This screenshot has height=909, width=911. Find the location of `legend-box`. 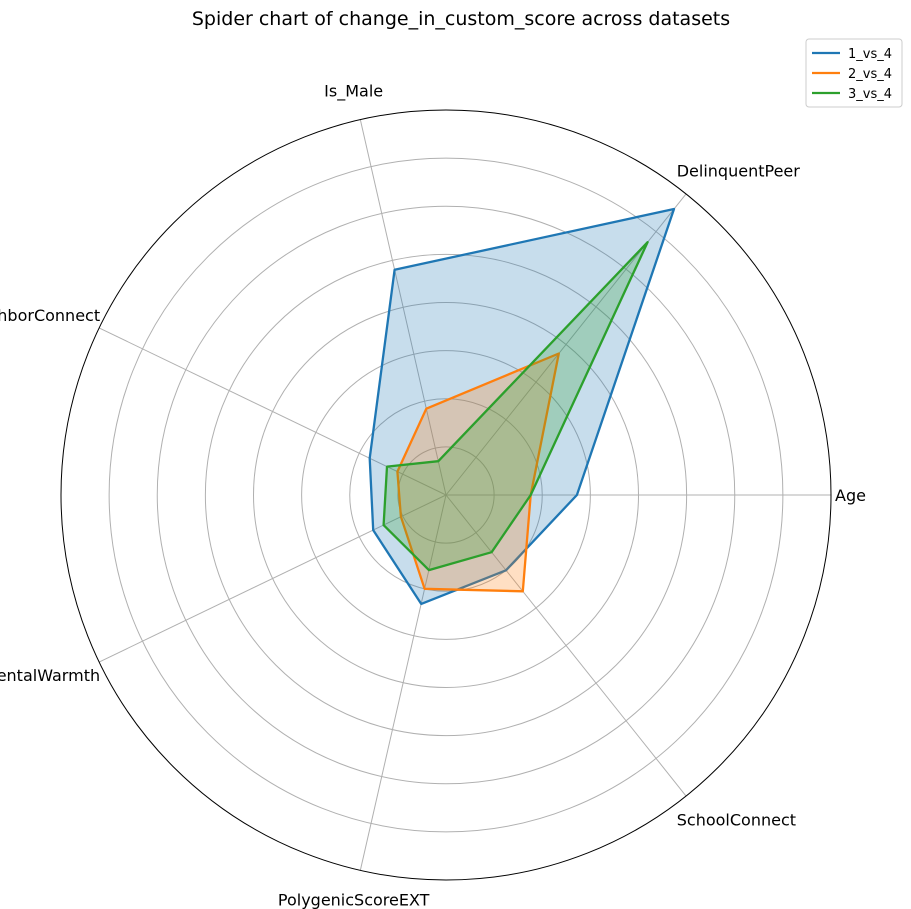

legend-box is located at coordinates (854, 73).